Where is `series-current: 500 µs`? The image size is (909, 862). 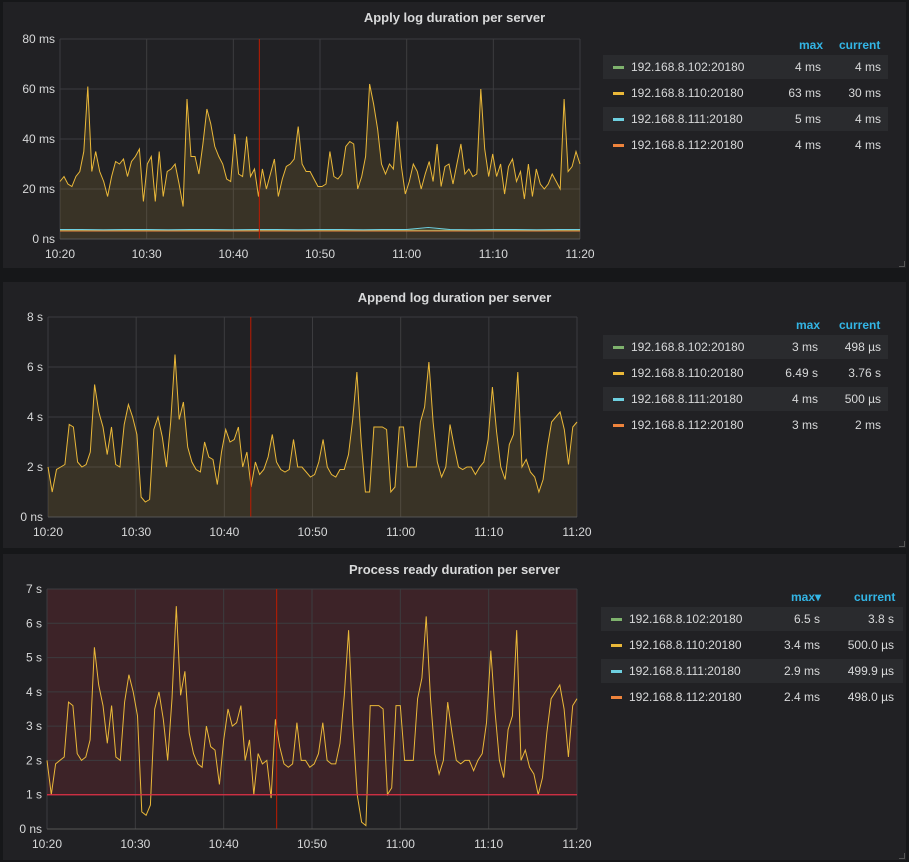 series-current: 500 µs is located at coordinates (862, 399).